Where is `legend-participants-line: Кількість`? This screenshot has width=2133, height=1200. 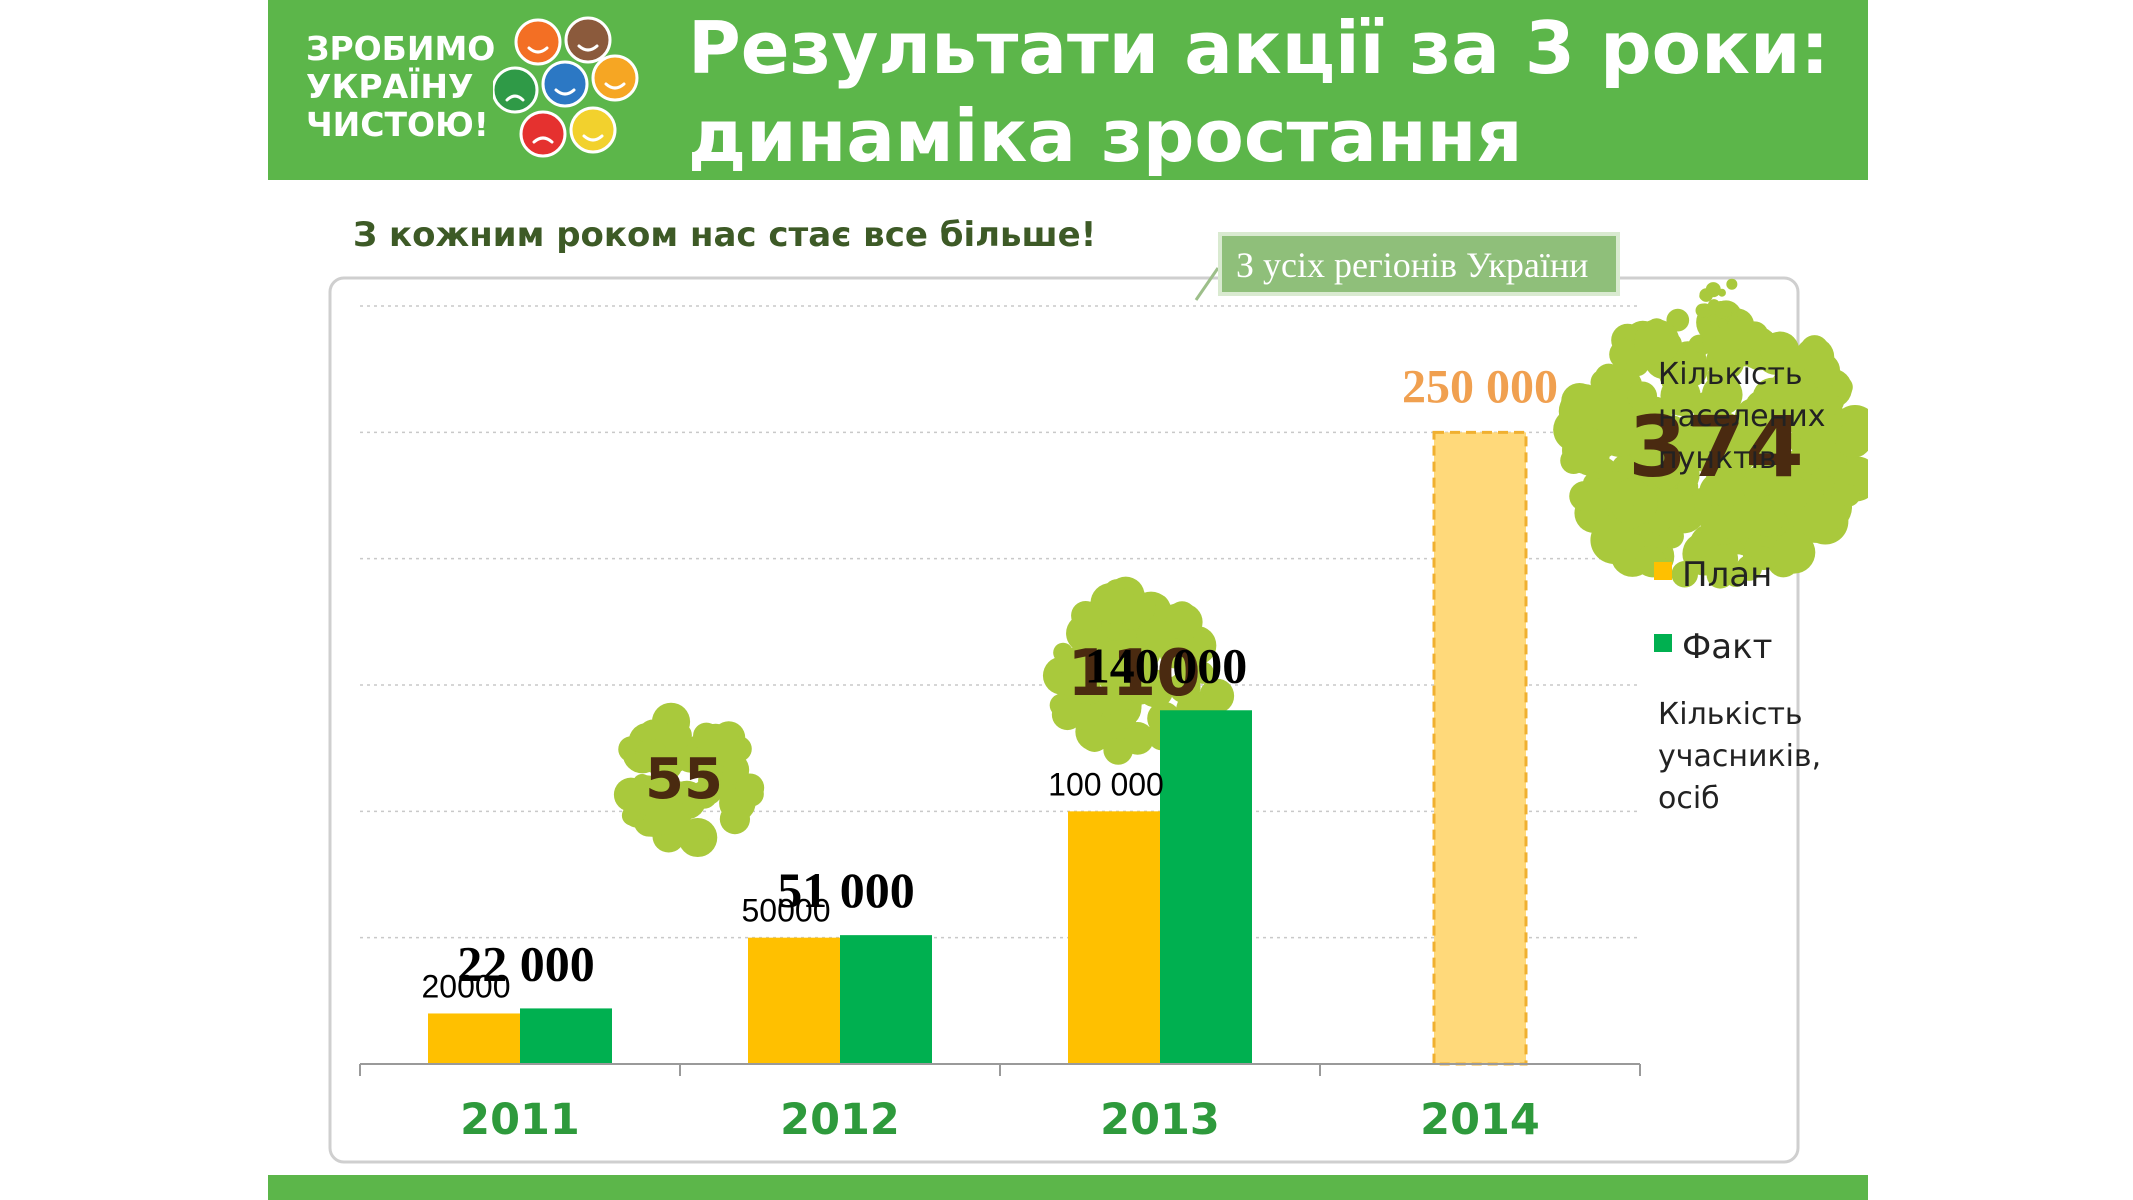
legend-participants-line: Кількість is located at coordinates (1730, 714).